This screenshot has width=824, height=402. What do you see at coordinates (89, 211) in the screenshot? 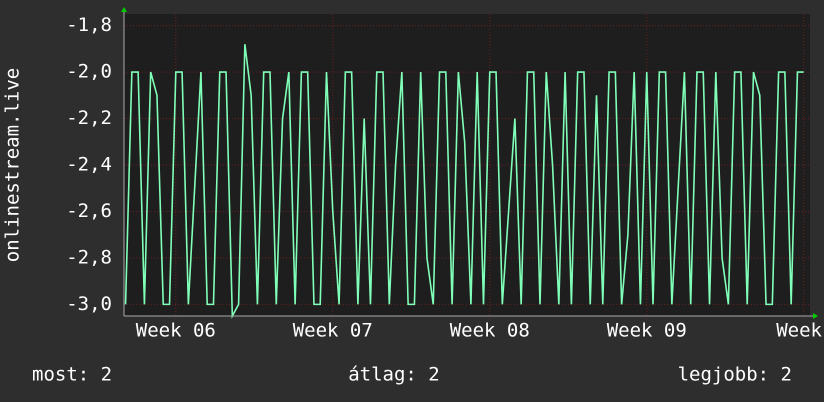
I see `y-tick-label: -2,6` at bounding box center [89, 211].